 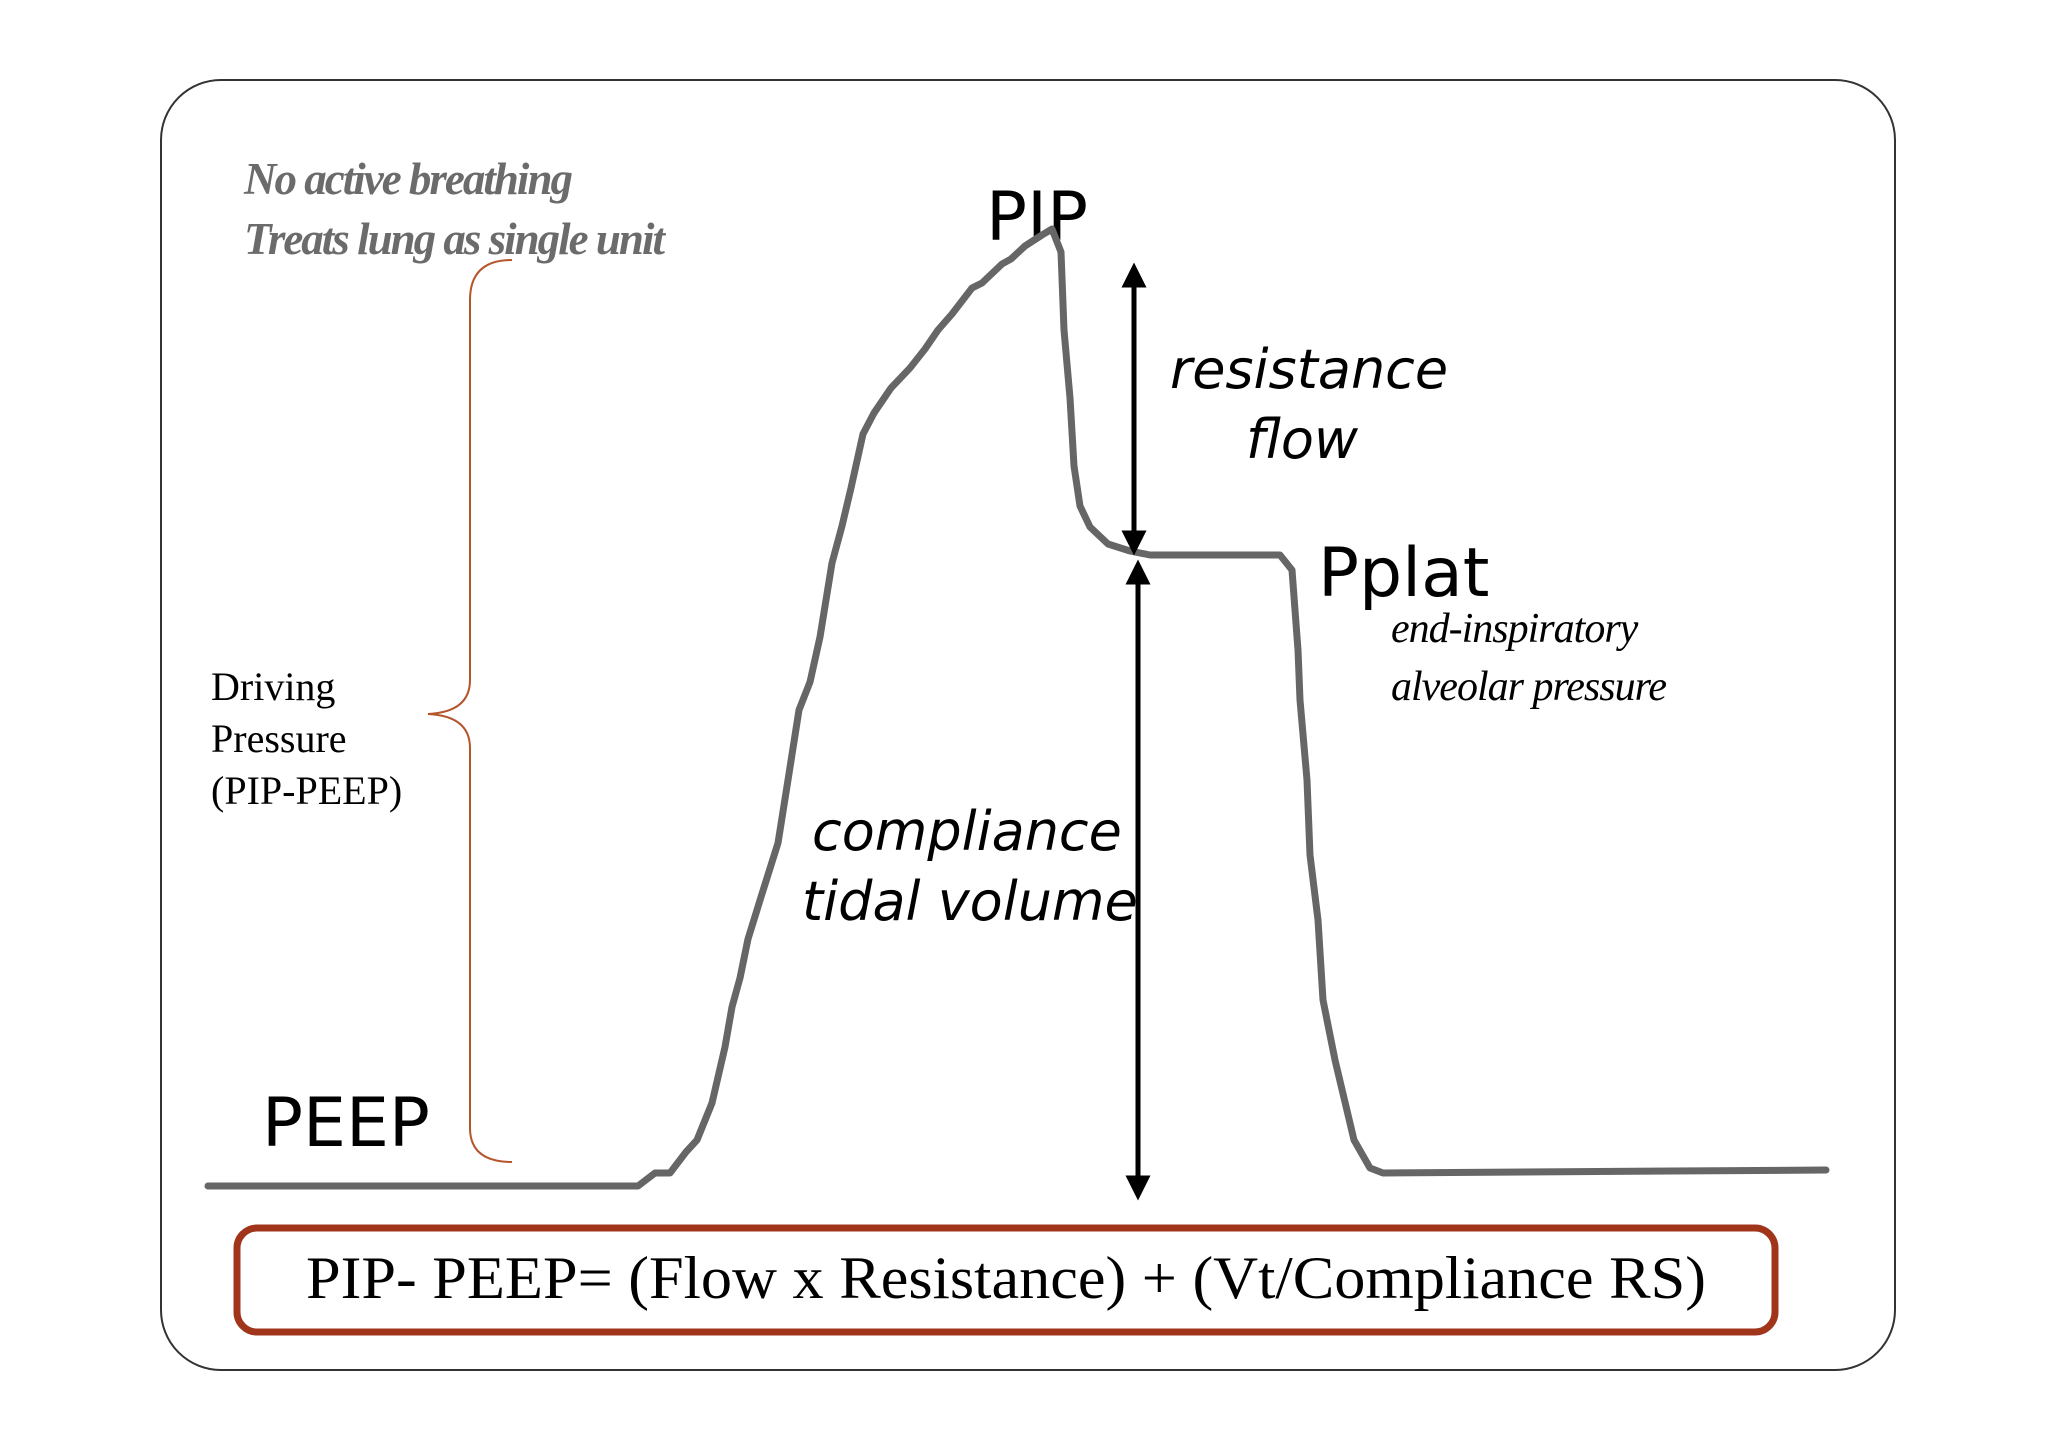 I want to click on flow-label: flow, so click(x=1302, y=439).